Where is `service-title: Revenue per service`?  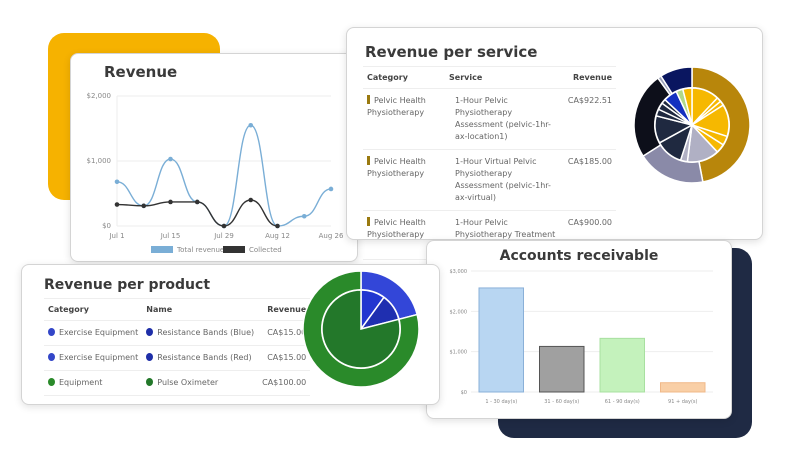 service-title: Revenue per service is located at coordinates (451, 52).